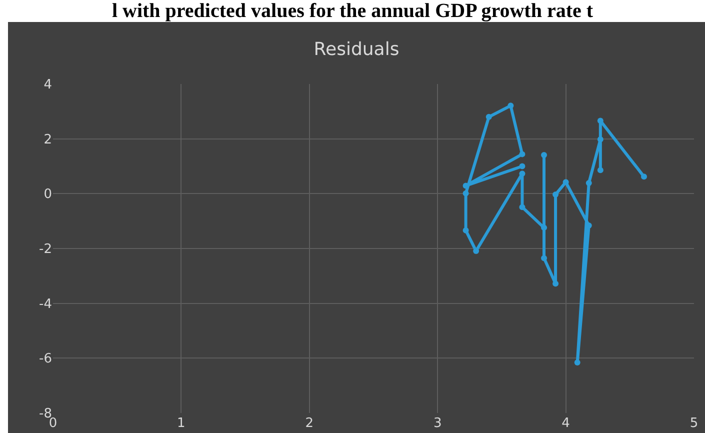 The height and width of the screenshot is (433, 705). What do you see at coordinates (309, 423) in the screenshot?
I see `x-tick-label: 2` at bounding box center [309, 423].